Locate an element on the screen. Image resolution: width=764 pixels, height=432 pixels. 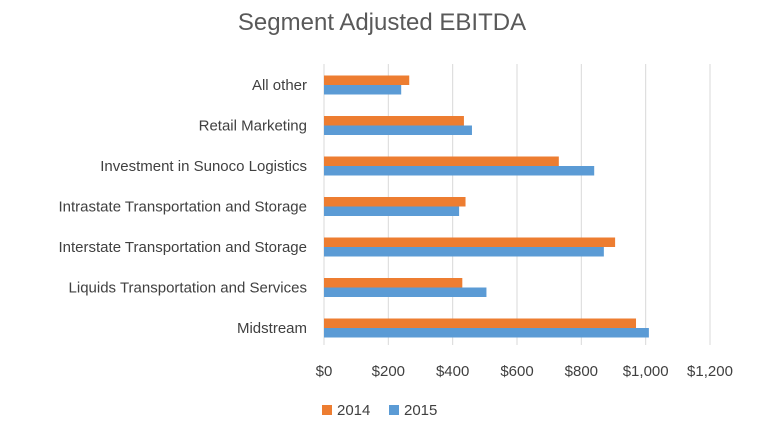
category-label: Retail Marketing is located at coordinates (253, 126).